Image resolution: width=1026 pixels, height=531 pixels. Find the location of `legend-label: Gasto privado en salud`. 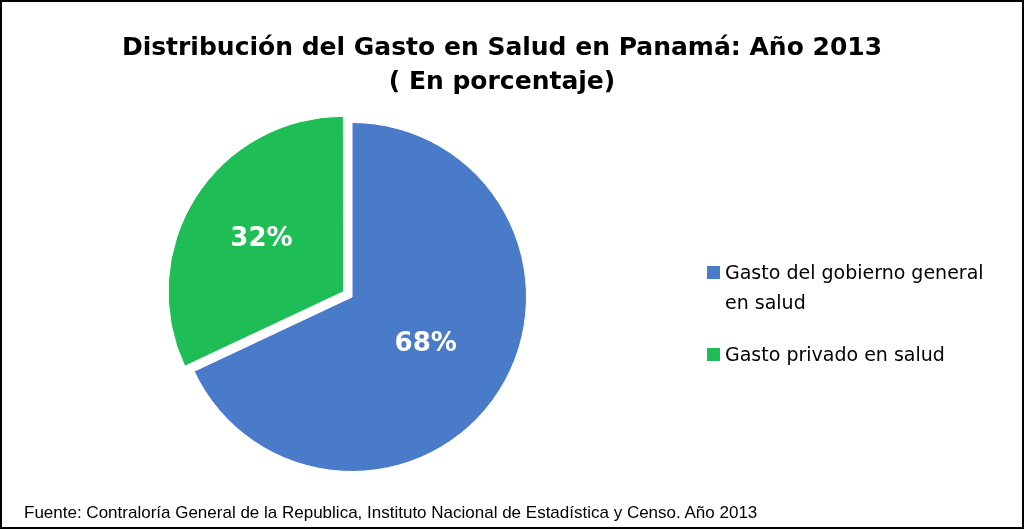

legend-label: Gasto privado en salud is located at coordinates (835, 354).